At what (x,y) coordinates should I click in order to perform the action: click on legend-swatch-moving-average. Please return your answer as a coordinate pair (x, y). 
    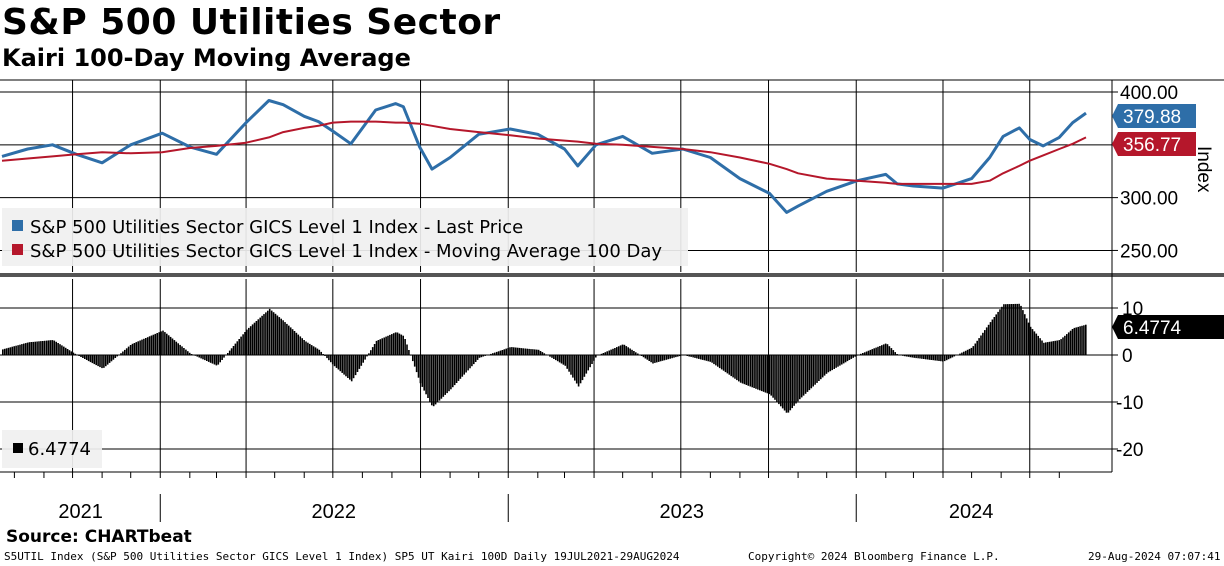
    Looking at the image, I should click on (17, 249).